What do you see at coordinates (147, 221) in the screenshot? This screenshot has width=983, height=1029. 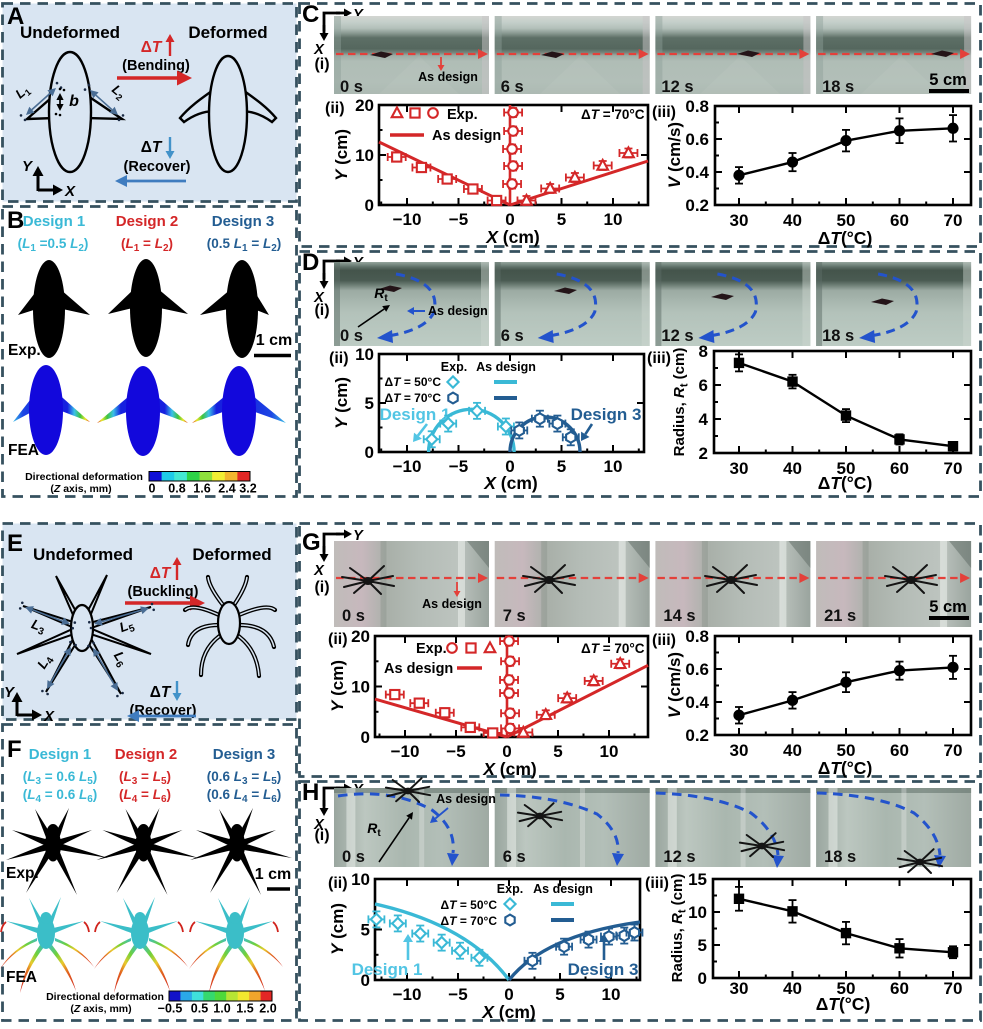 I see `svg-text: Design 2` at bounding box center [147, 221].